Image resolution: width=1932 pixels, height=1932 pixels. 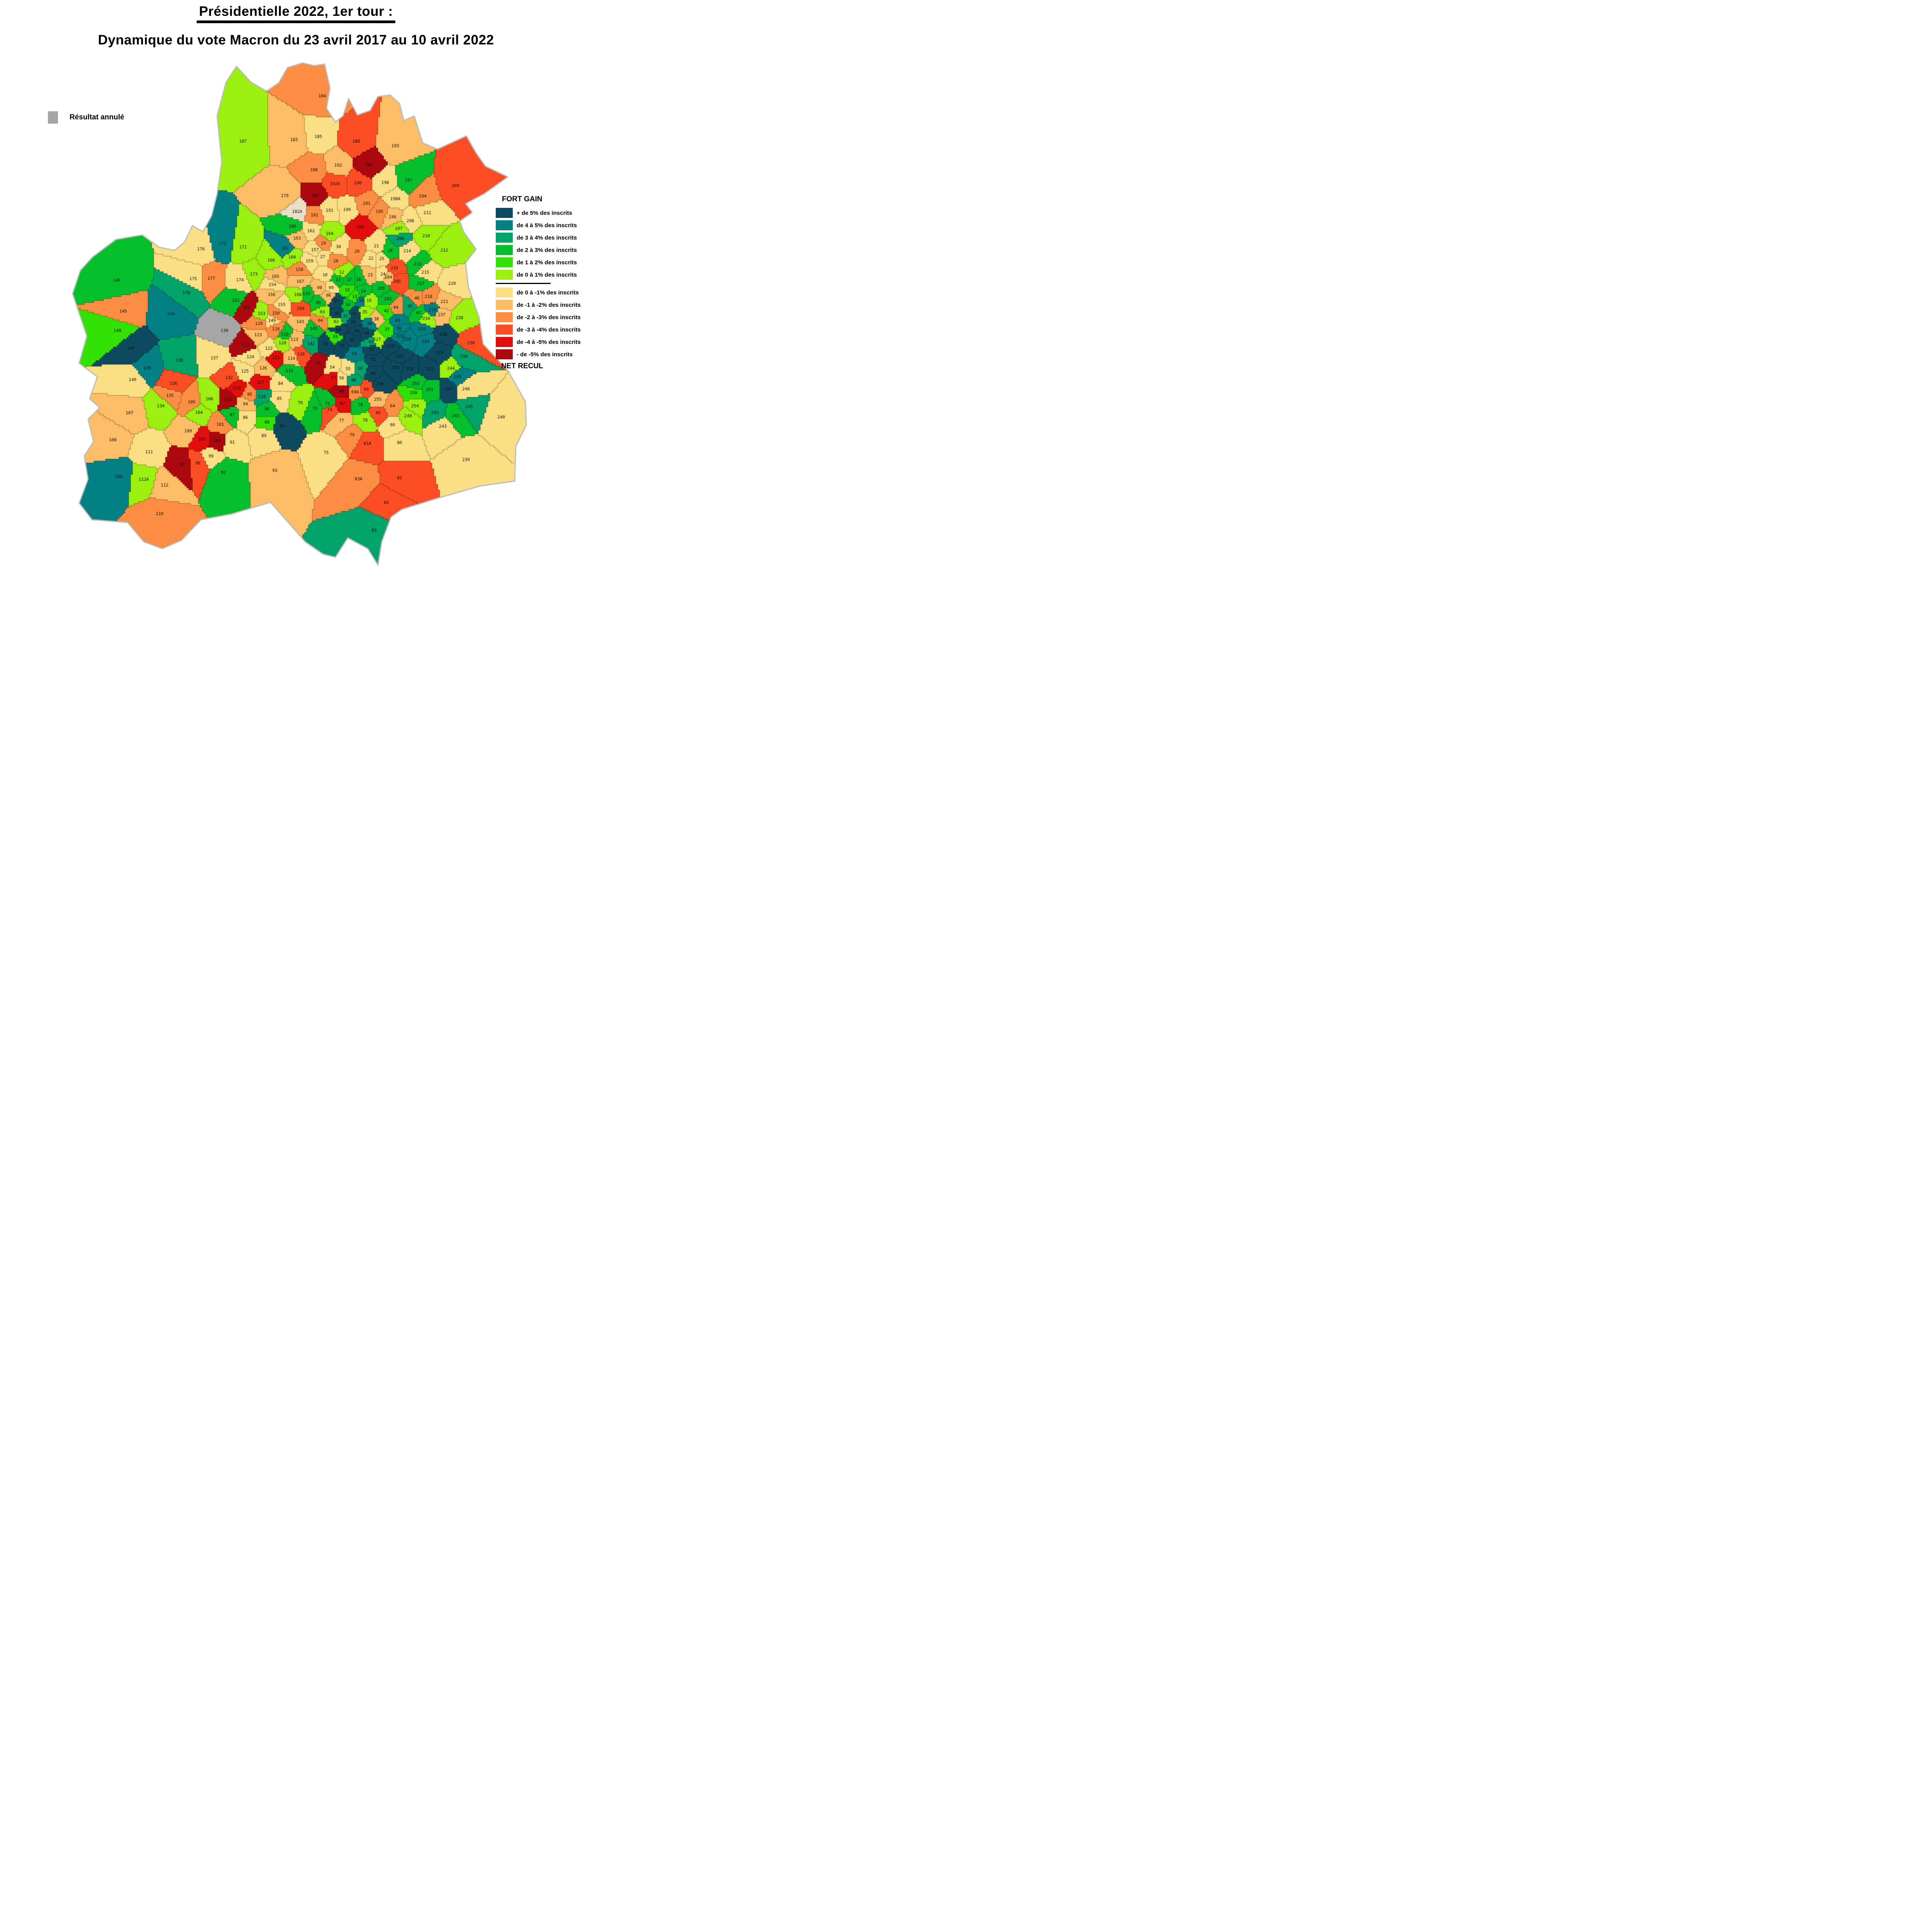 I want to click on title-line-1: Présidentielle 2022, 1er tour :, so click(x=296, y=13).